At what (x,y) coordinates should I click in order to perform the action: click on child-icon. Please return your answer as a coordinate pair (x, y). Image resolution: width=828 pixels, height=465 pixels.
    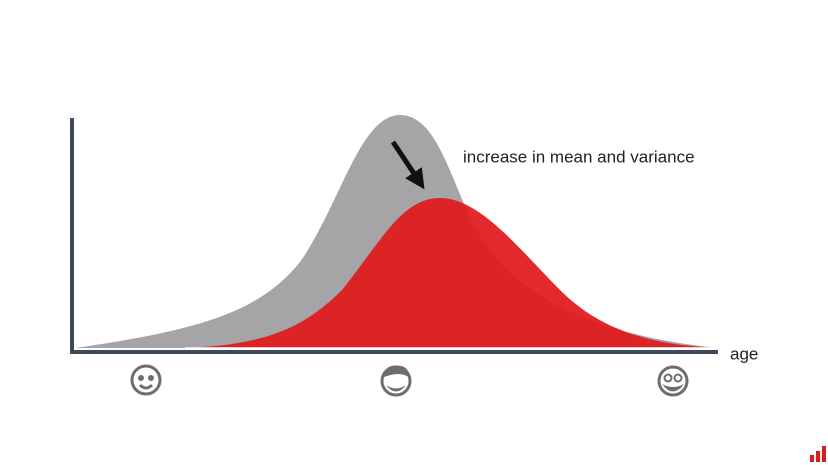
    Looking at the image, I should click on (146, 380).